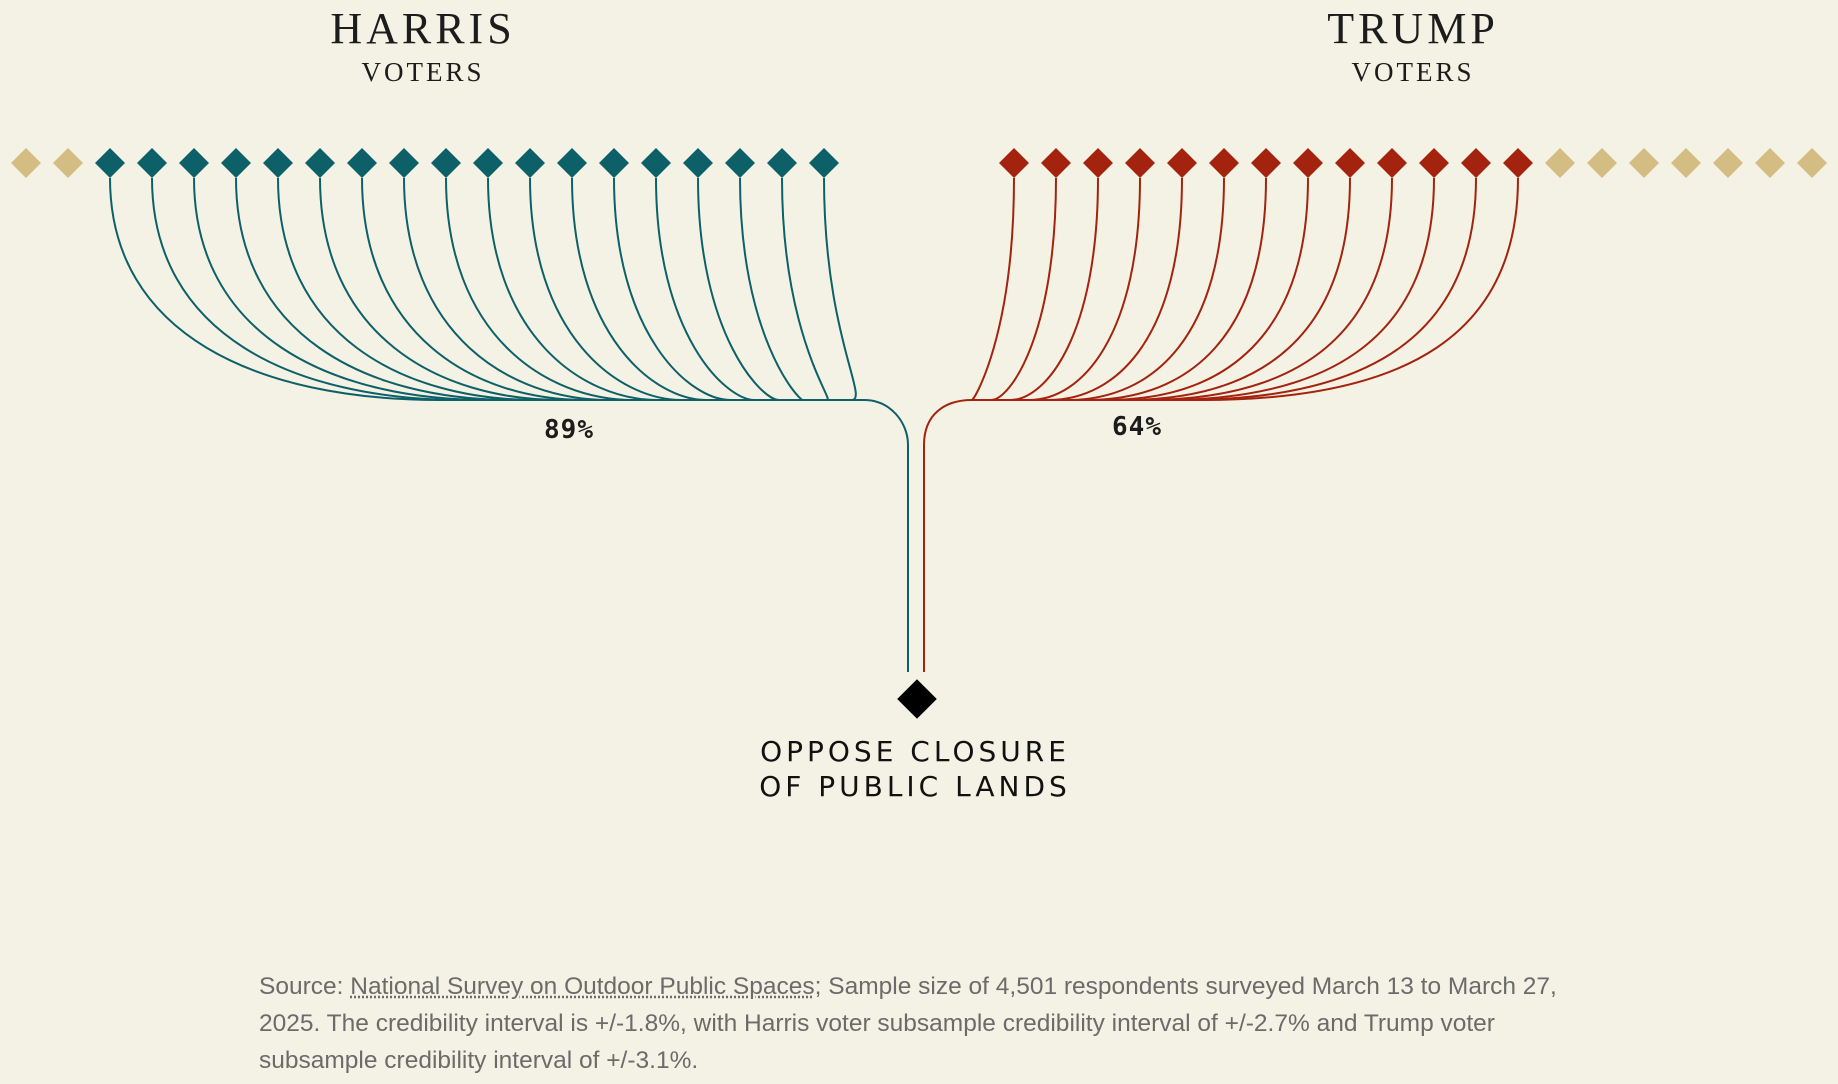 This screenshot has width=1838, height=1084. Describe the element at coordinates (425, 163) in the screenshot. I see `harris-diamond-row` at that location.